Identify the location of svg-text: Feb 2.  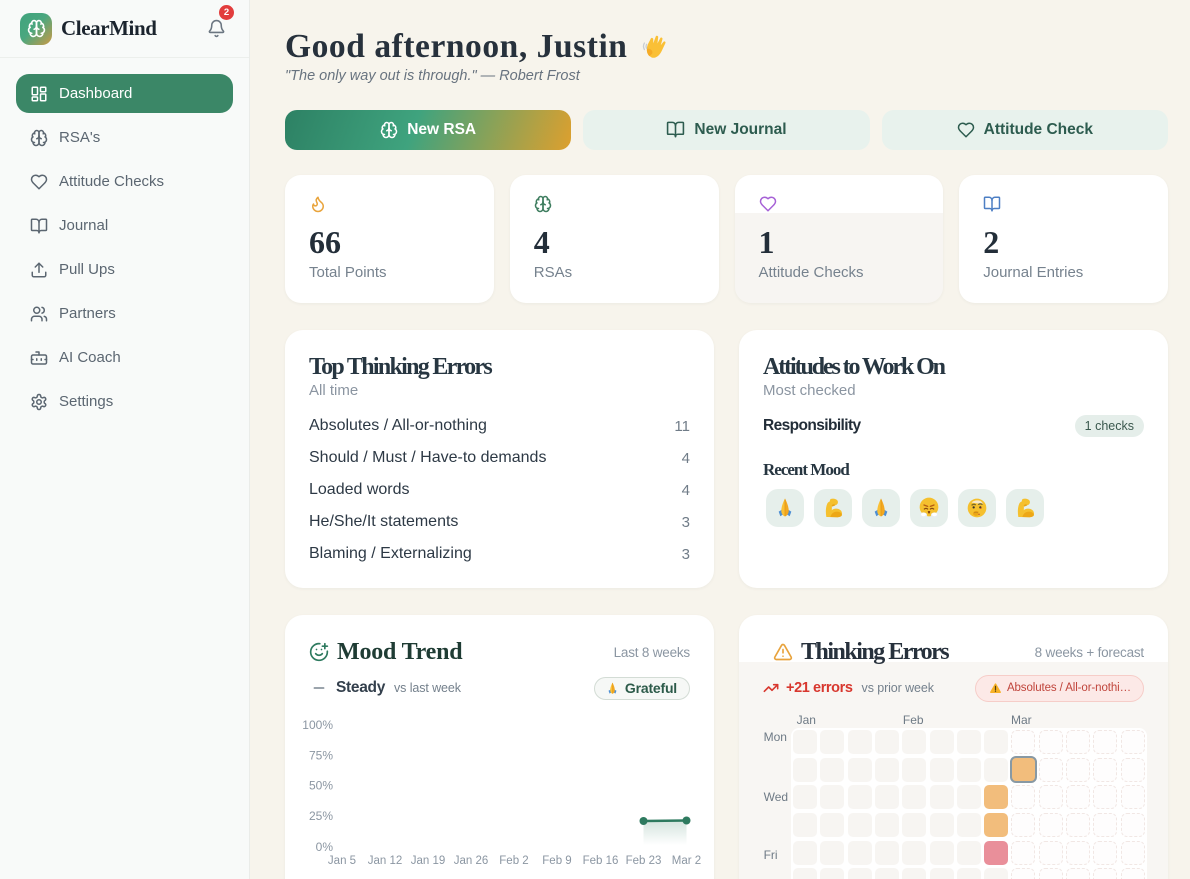
(513, 861).